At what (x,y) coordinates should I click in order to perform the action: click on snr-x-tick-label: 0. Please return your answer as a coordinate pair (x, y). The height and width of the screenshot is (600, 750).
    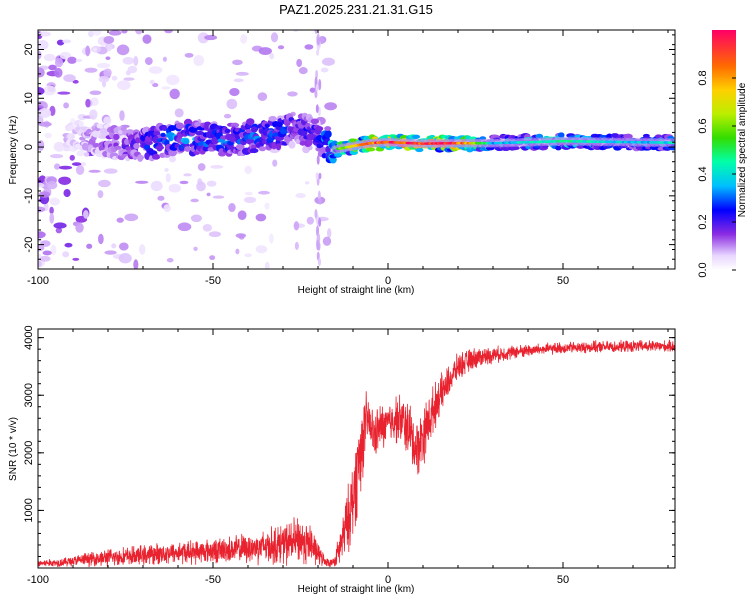
    Looking at the image, I should click on (388, 580).